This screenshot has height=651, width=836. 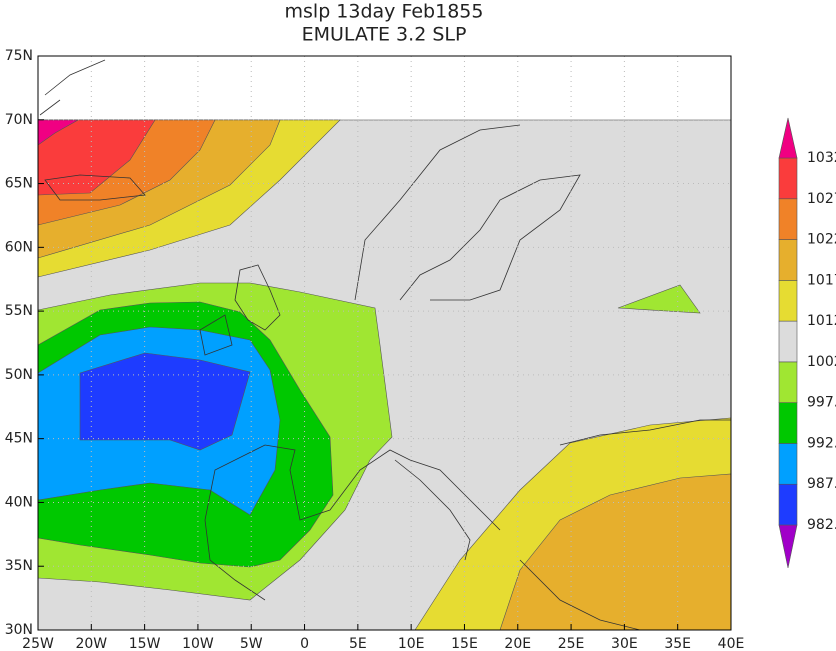 I want to click on lon-tick-label: 0, so click(x=304, y=643).